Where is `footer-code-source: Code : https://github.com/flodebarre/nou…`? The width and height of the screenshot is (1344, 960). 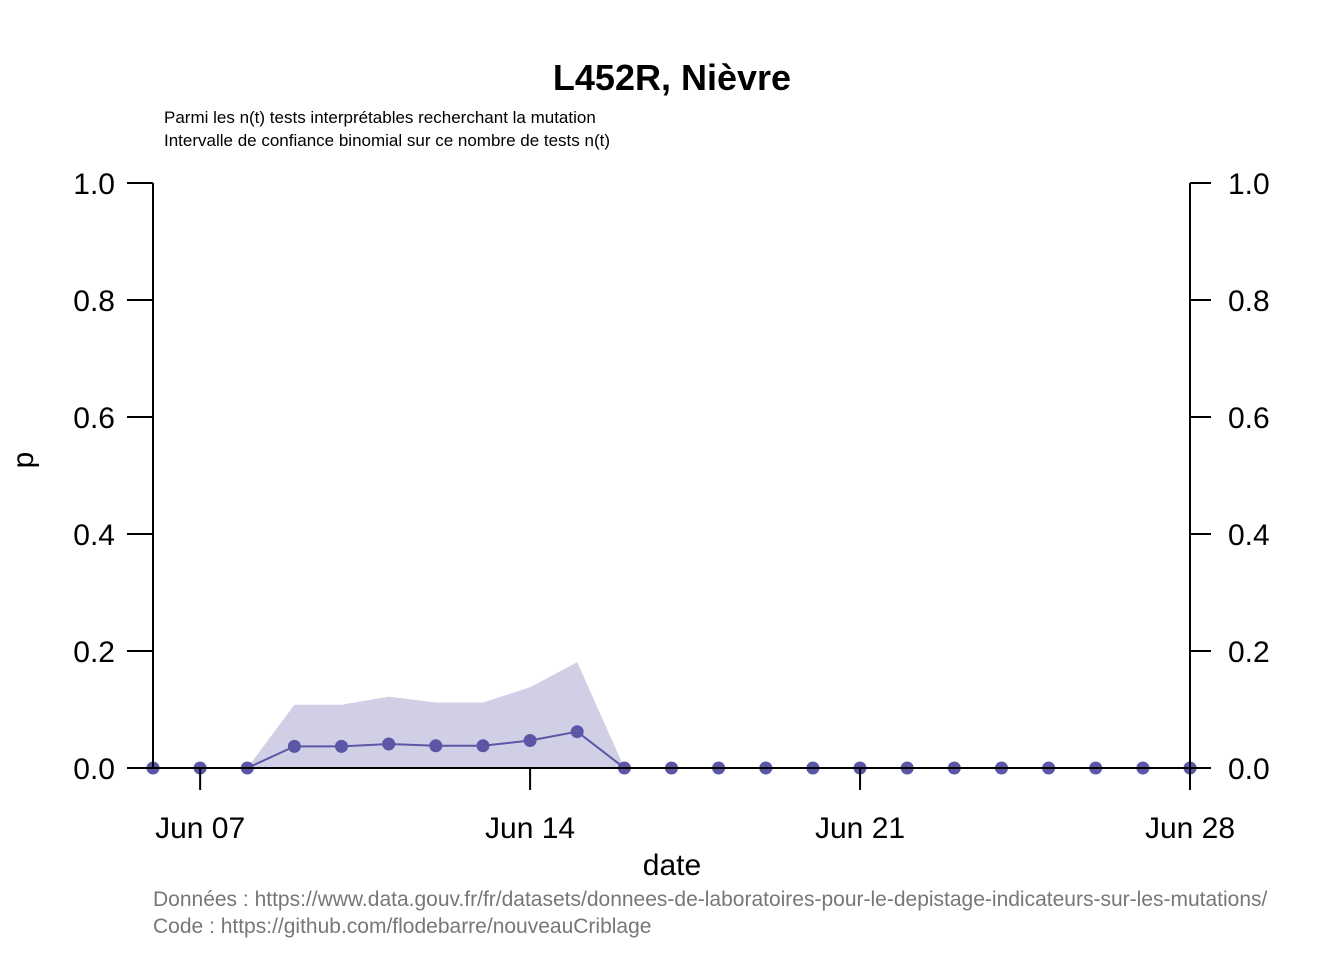 footer-code-source: Code : https://github.com/flodebarre/nou… is located at coordinates (402, 926).